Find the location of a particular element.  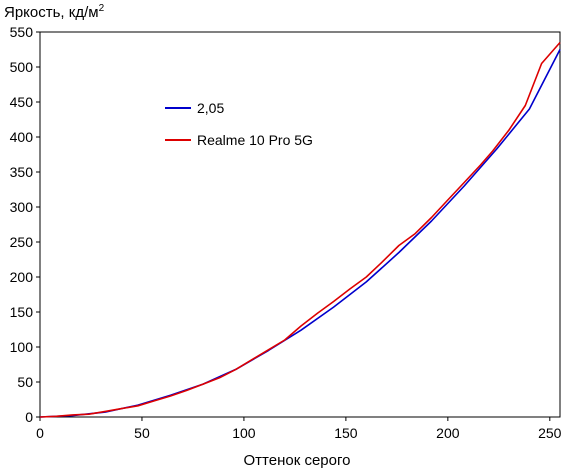

y-tick-label: 200 is located at coordinates (22, 277).